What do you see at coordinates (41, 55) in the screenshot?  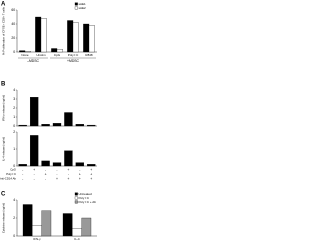 I see `x-tick-label: Unstim` at bounding box center [41, 55].